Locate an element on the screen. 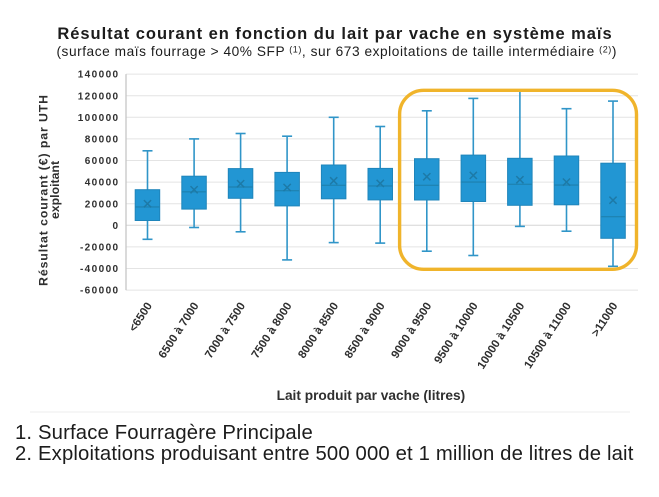 The image size is (659, 497). svg-text: 40000 is located at coordinates (102, 183).